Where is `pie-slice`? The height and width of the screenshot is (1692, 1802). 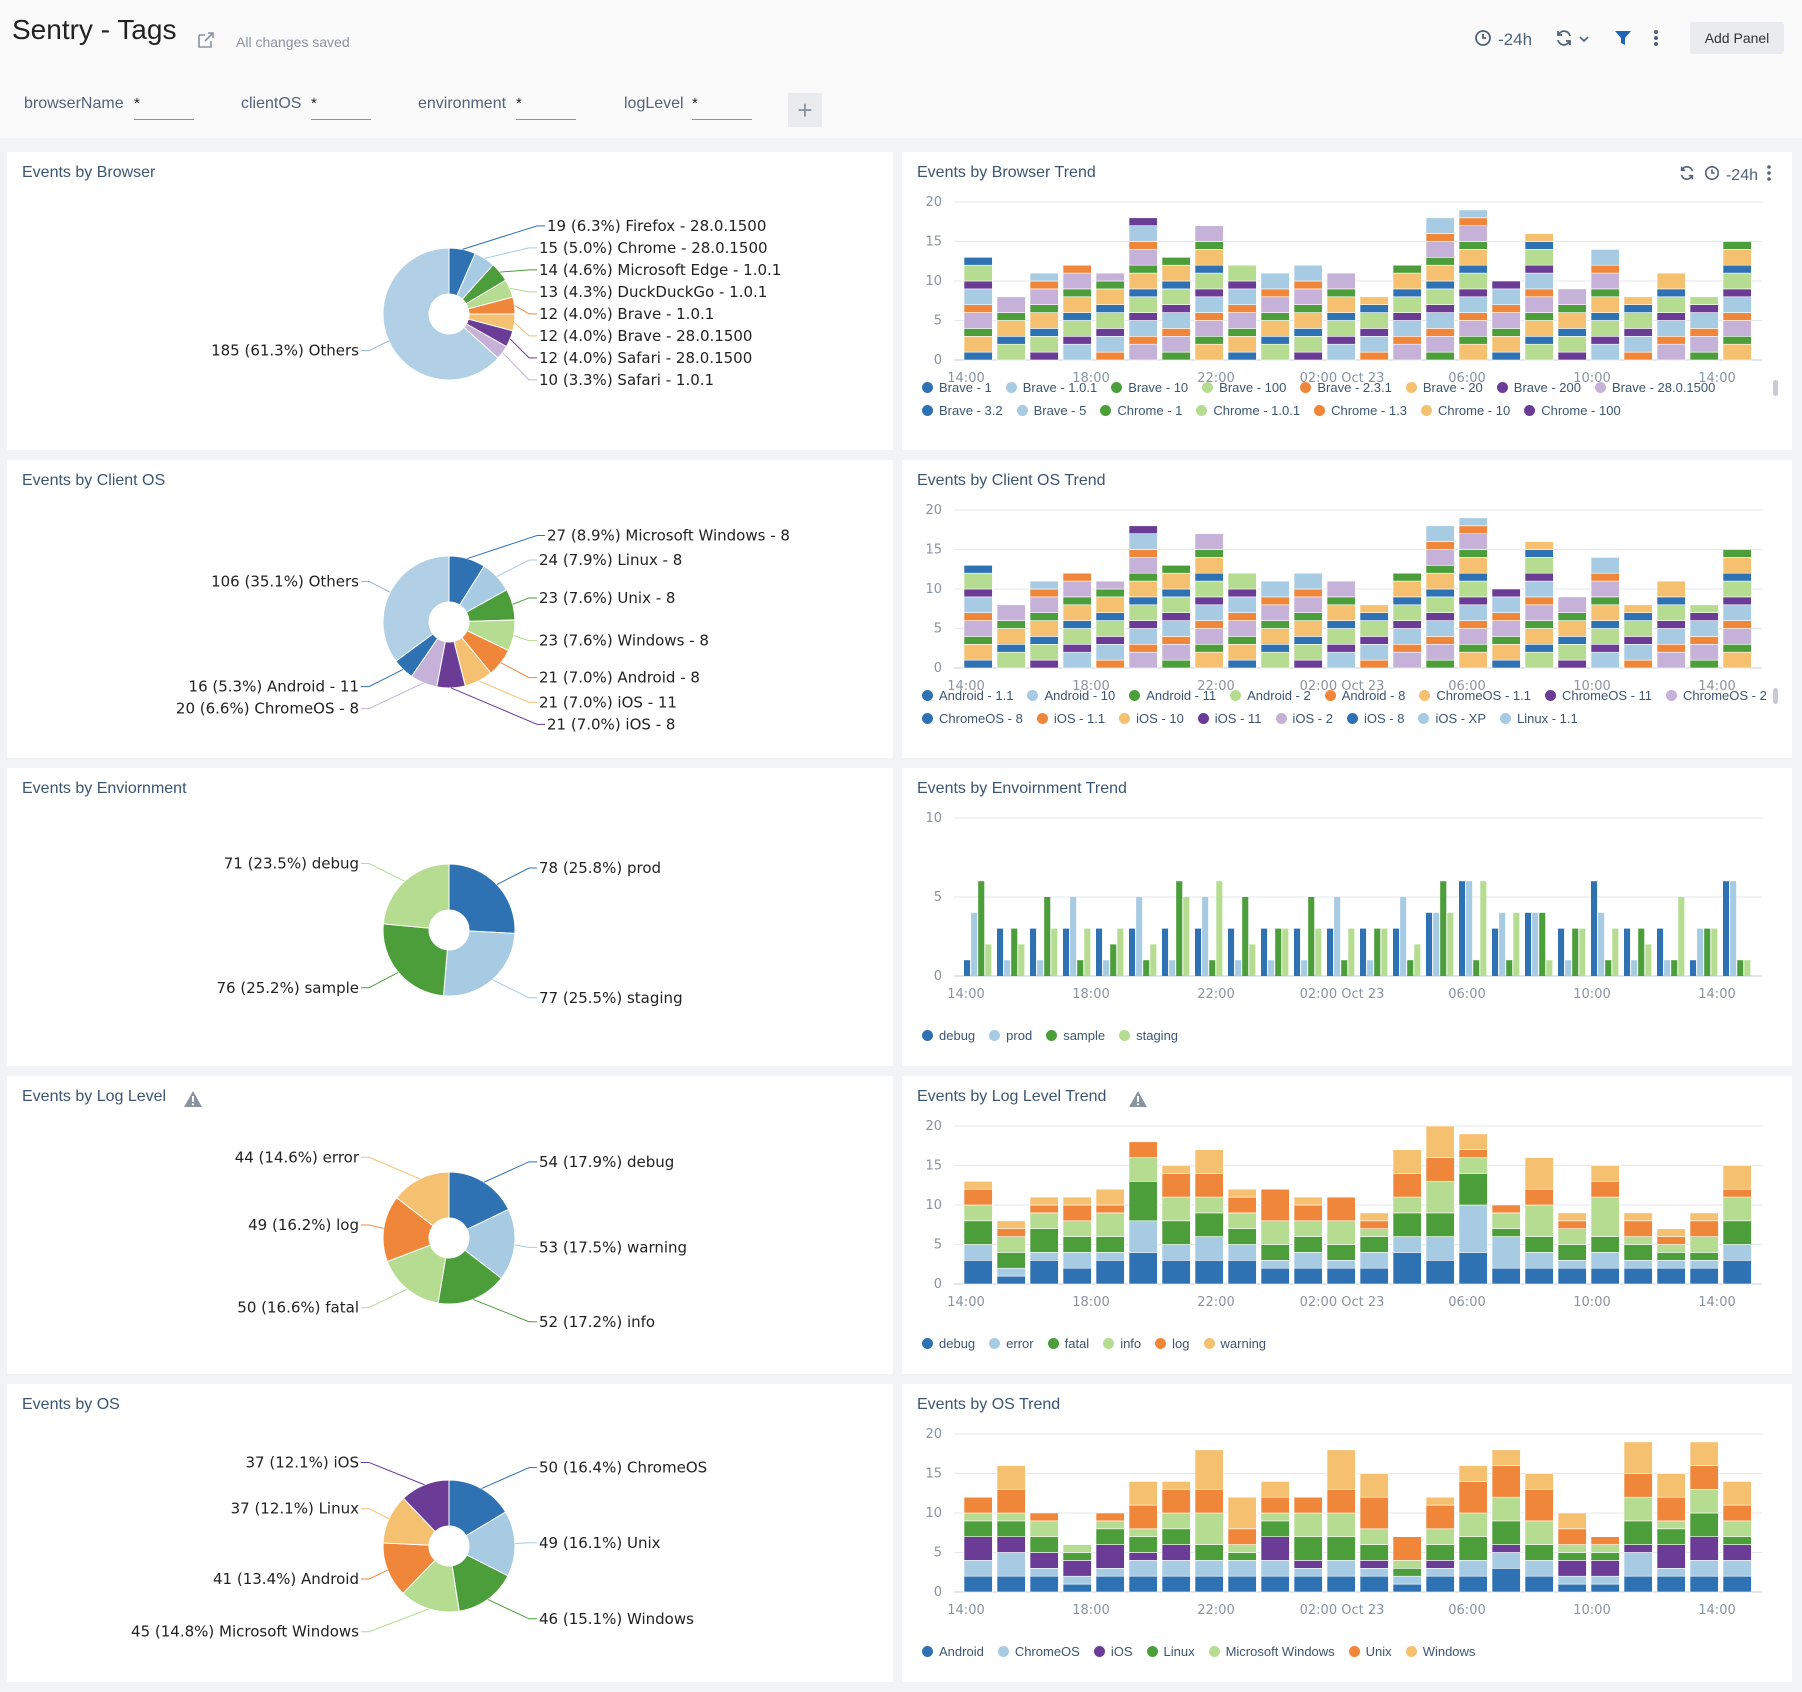
pie-slice is located at coordinates (426, 1506).